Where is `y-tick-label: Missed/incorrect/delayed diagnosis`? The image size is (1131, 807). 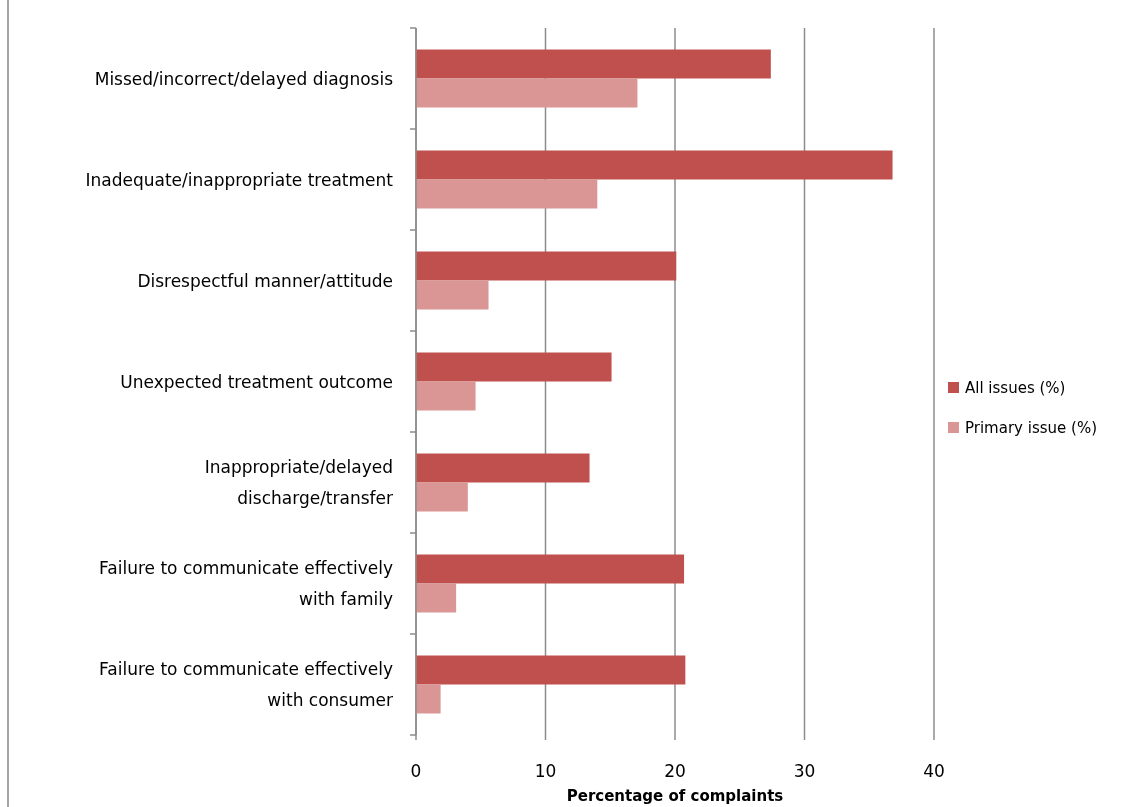 y-tick-label: Missed/incorrect/delayed diagnosis is located at coordinates (244, 78).